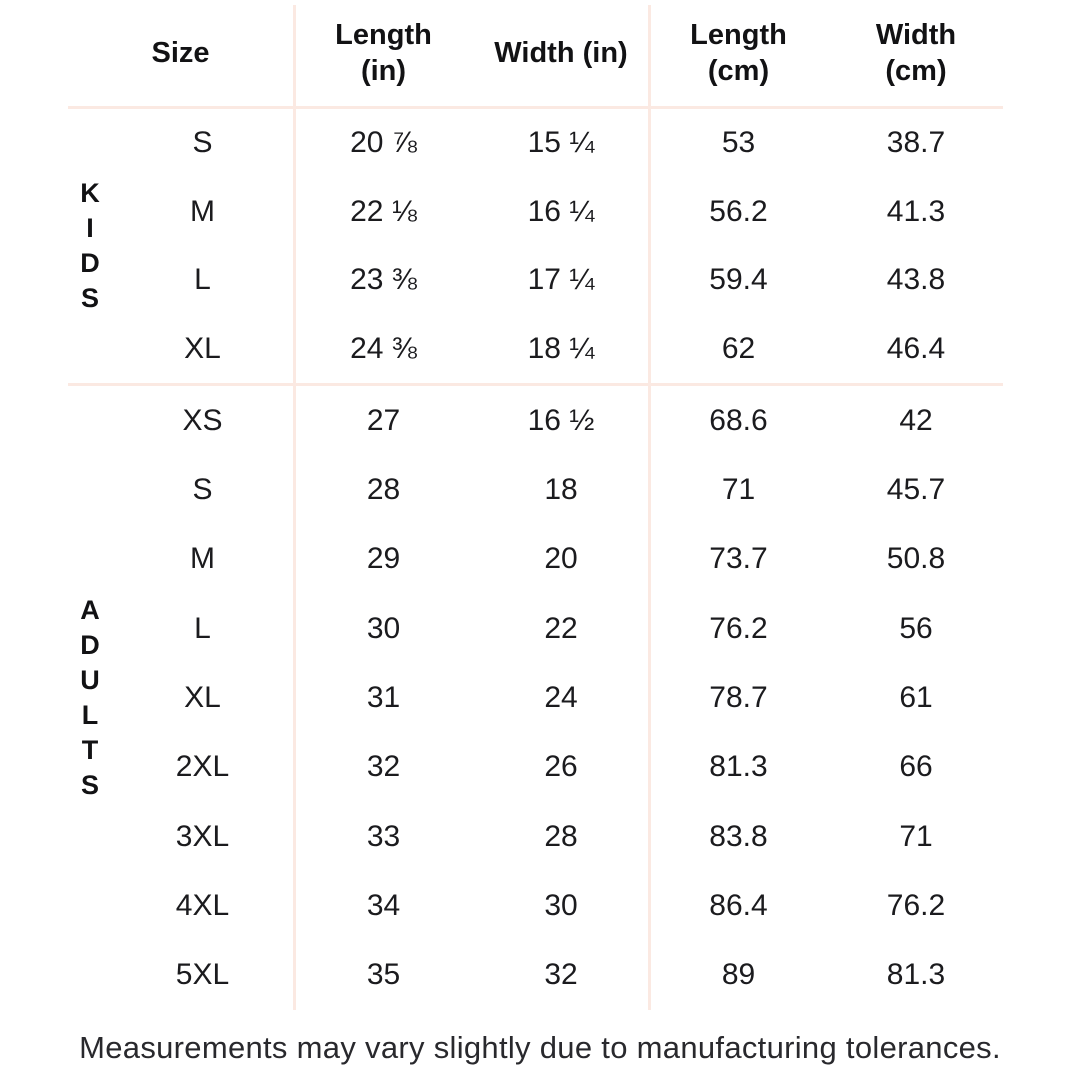 The width and height of the screenshot is (1080, 1080). What do you see at coordinates (502, 489) in the screenshot?
I see `table-row: S 28 18 71 45.7` at bounding box center [502, 489].